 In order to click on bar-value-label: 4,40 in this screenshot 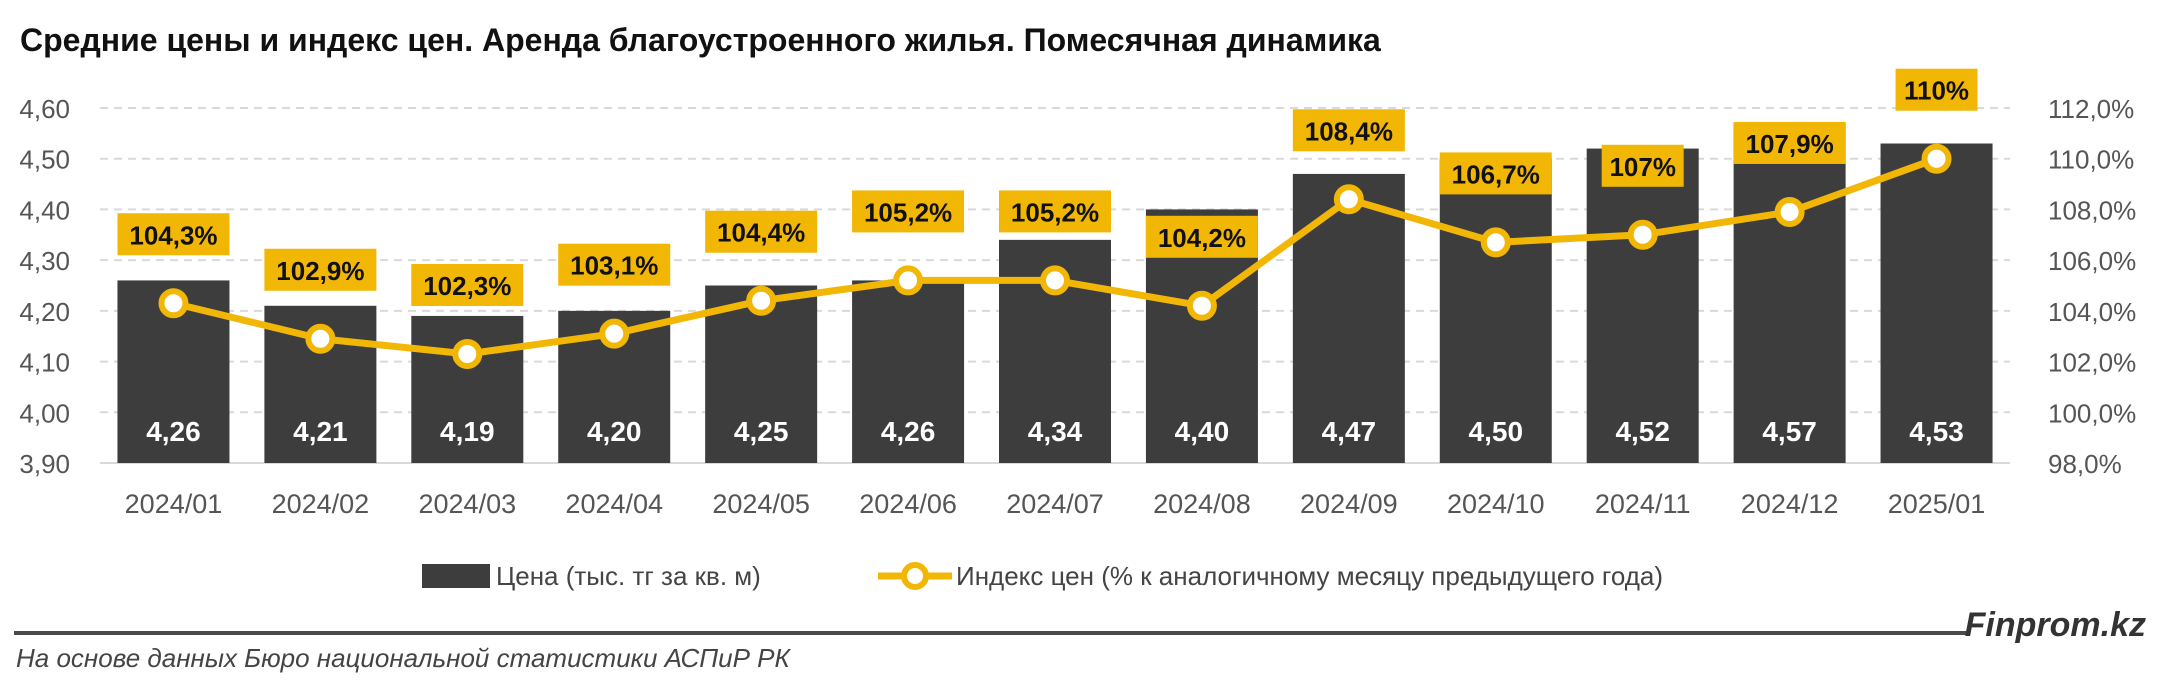, I will do `click(1202, 431)`.